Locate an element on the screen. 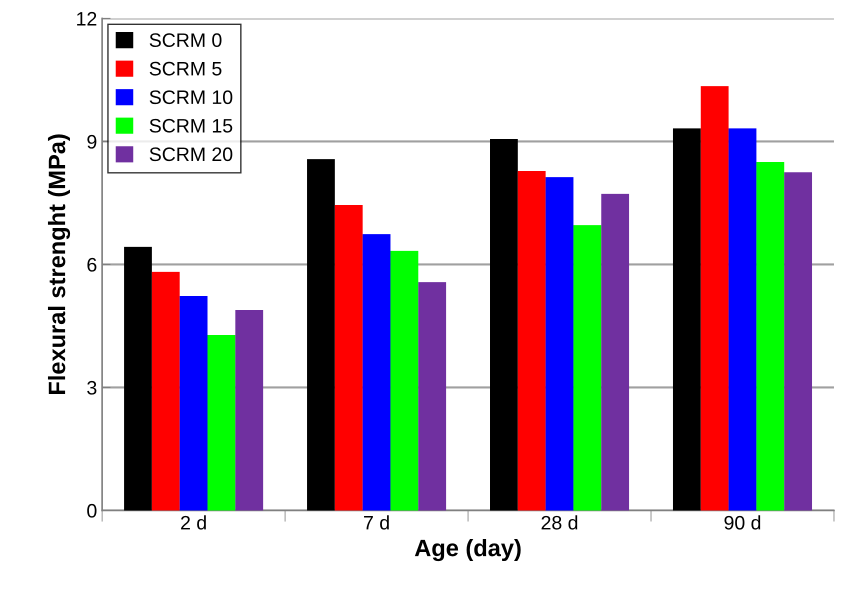  y-tick-label: 9 is located at coordinates (91, 141).